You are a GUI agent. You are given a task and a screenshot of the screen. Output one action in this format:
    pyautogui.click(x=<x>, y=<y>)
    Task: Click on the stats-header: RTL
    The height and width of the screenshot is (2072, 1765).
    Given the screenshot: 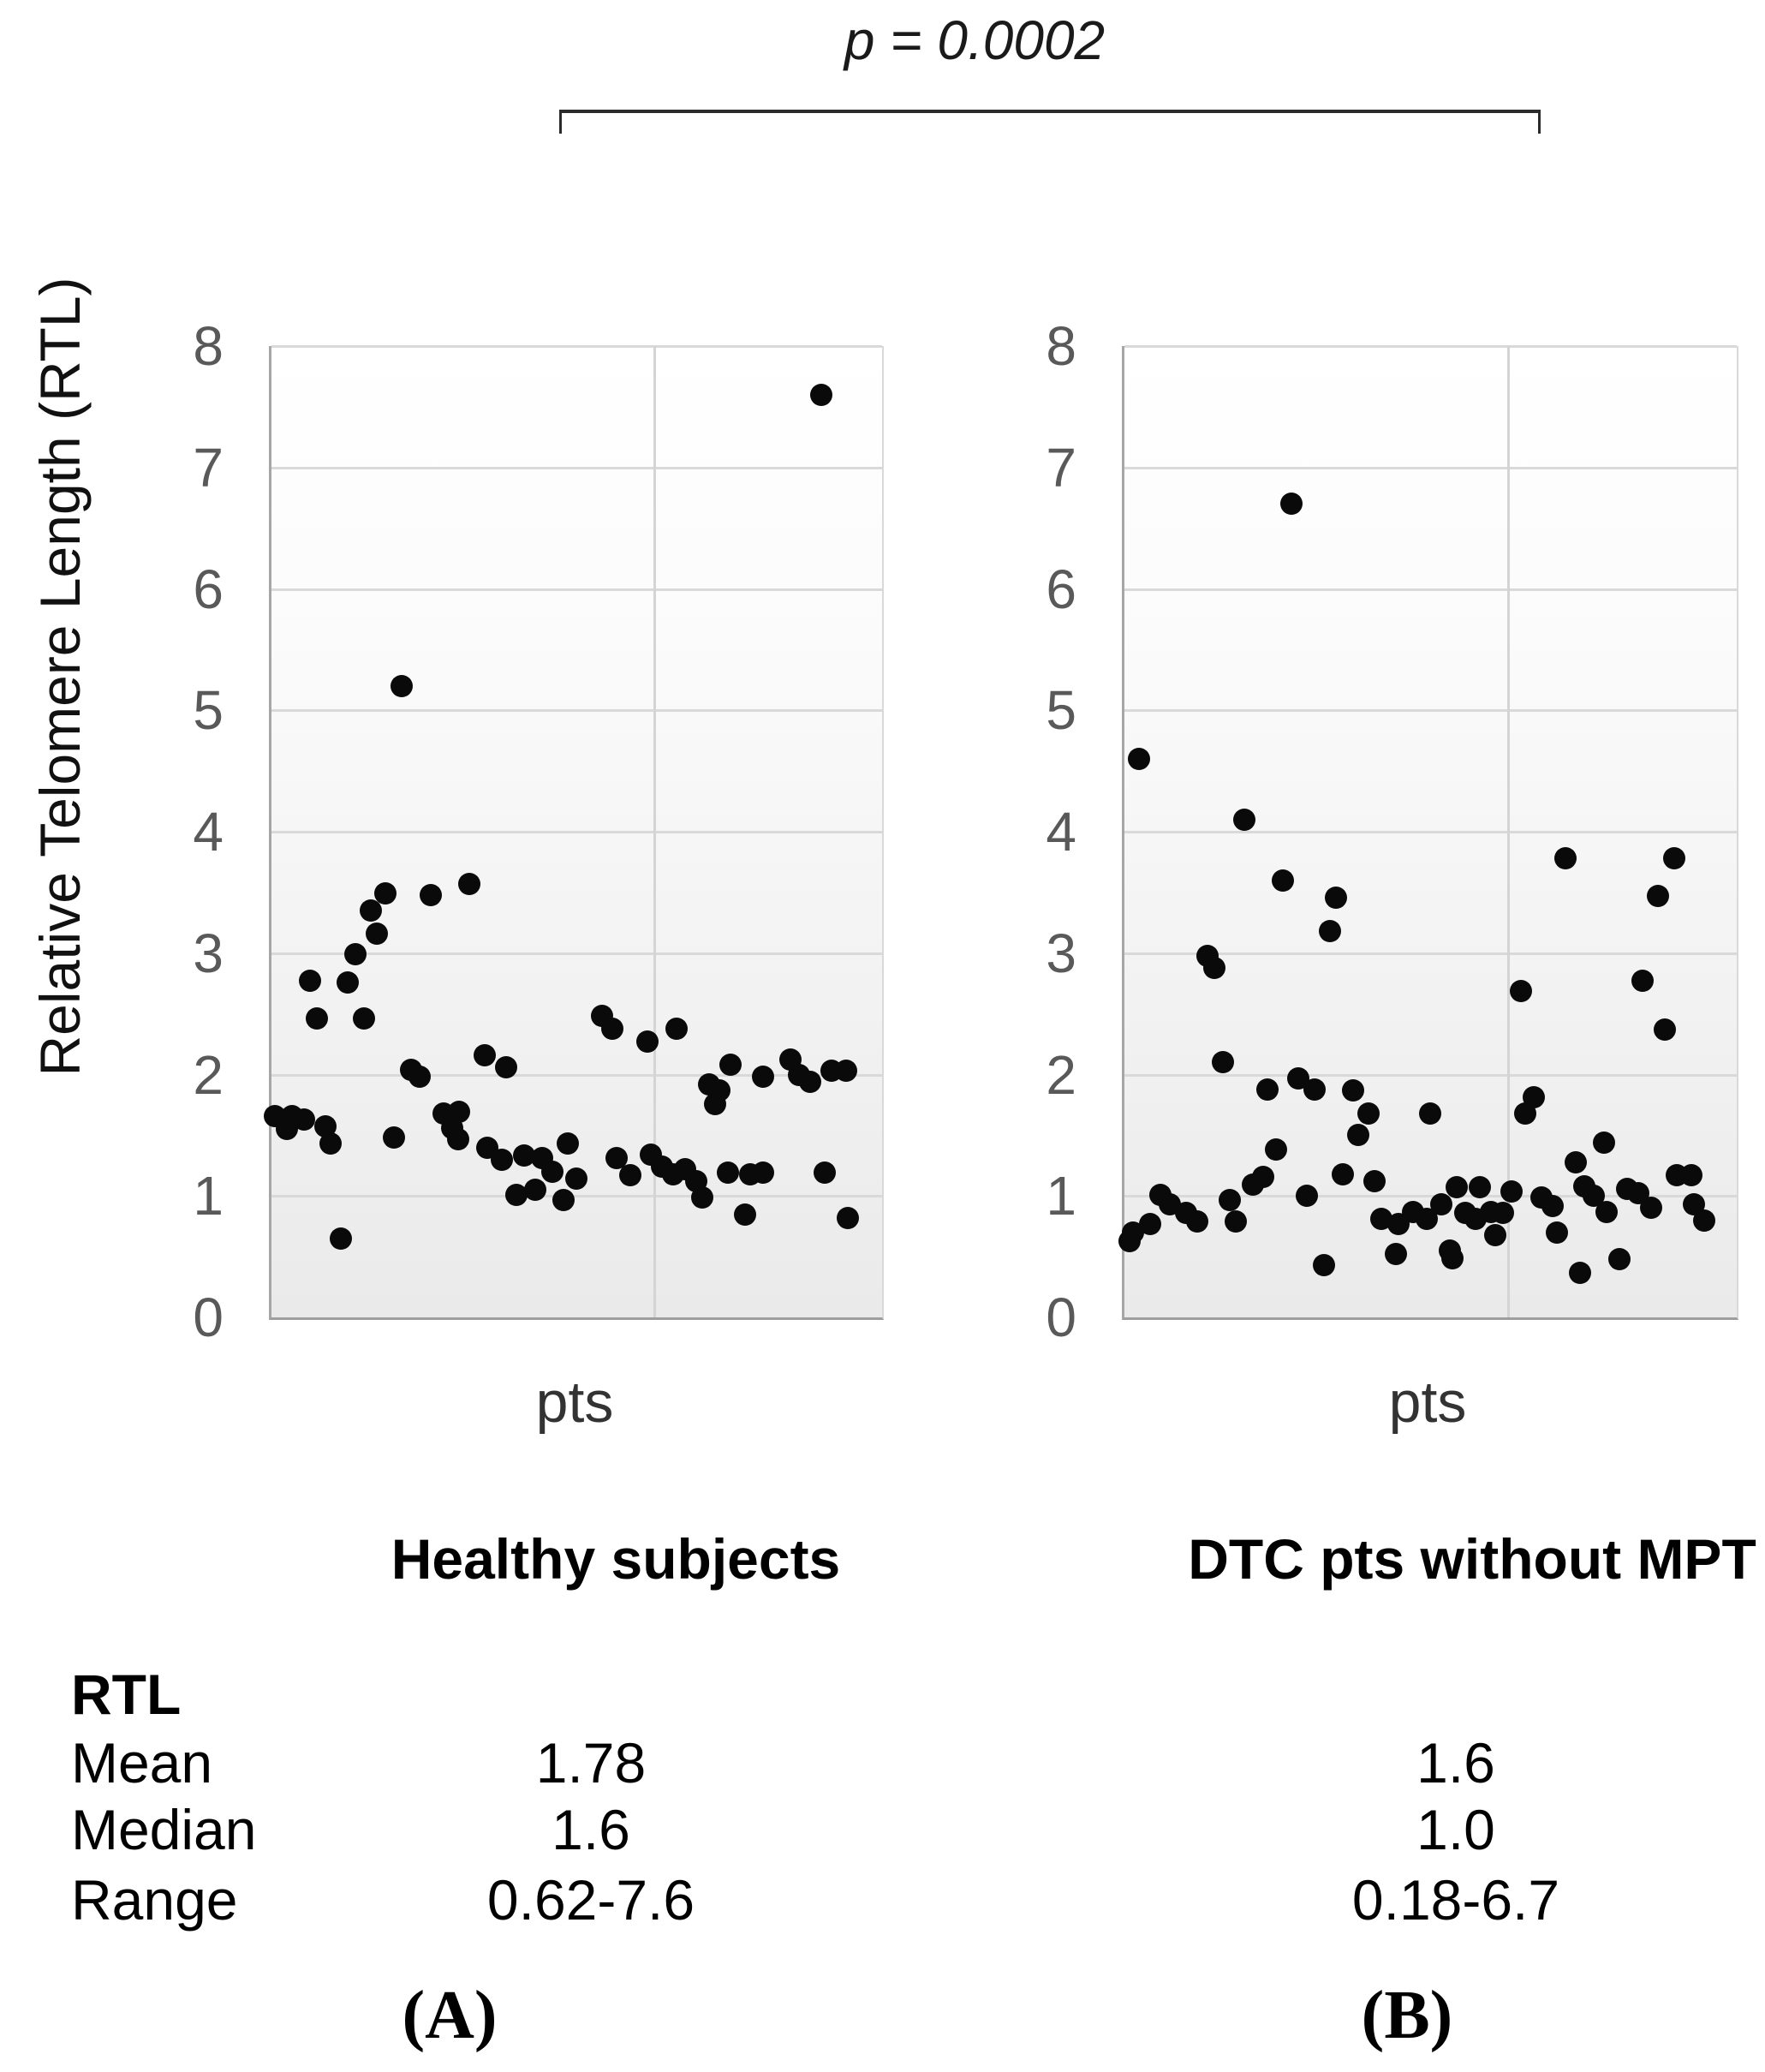 What is the action you would take?
    pyautogui.click(x=126, y=1694)
    